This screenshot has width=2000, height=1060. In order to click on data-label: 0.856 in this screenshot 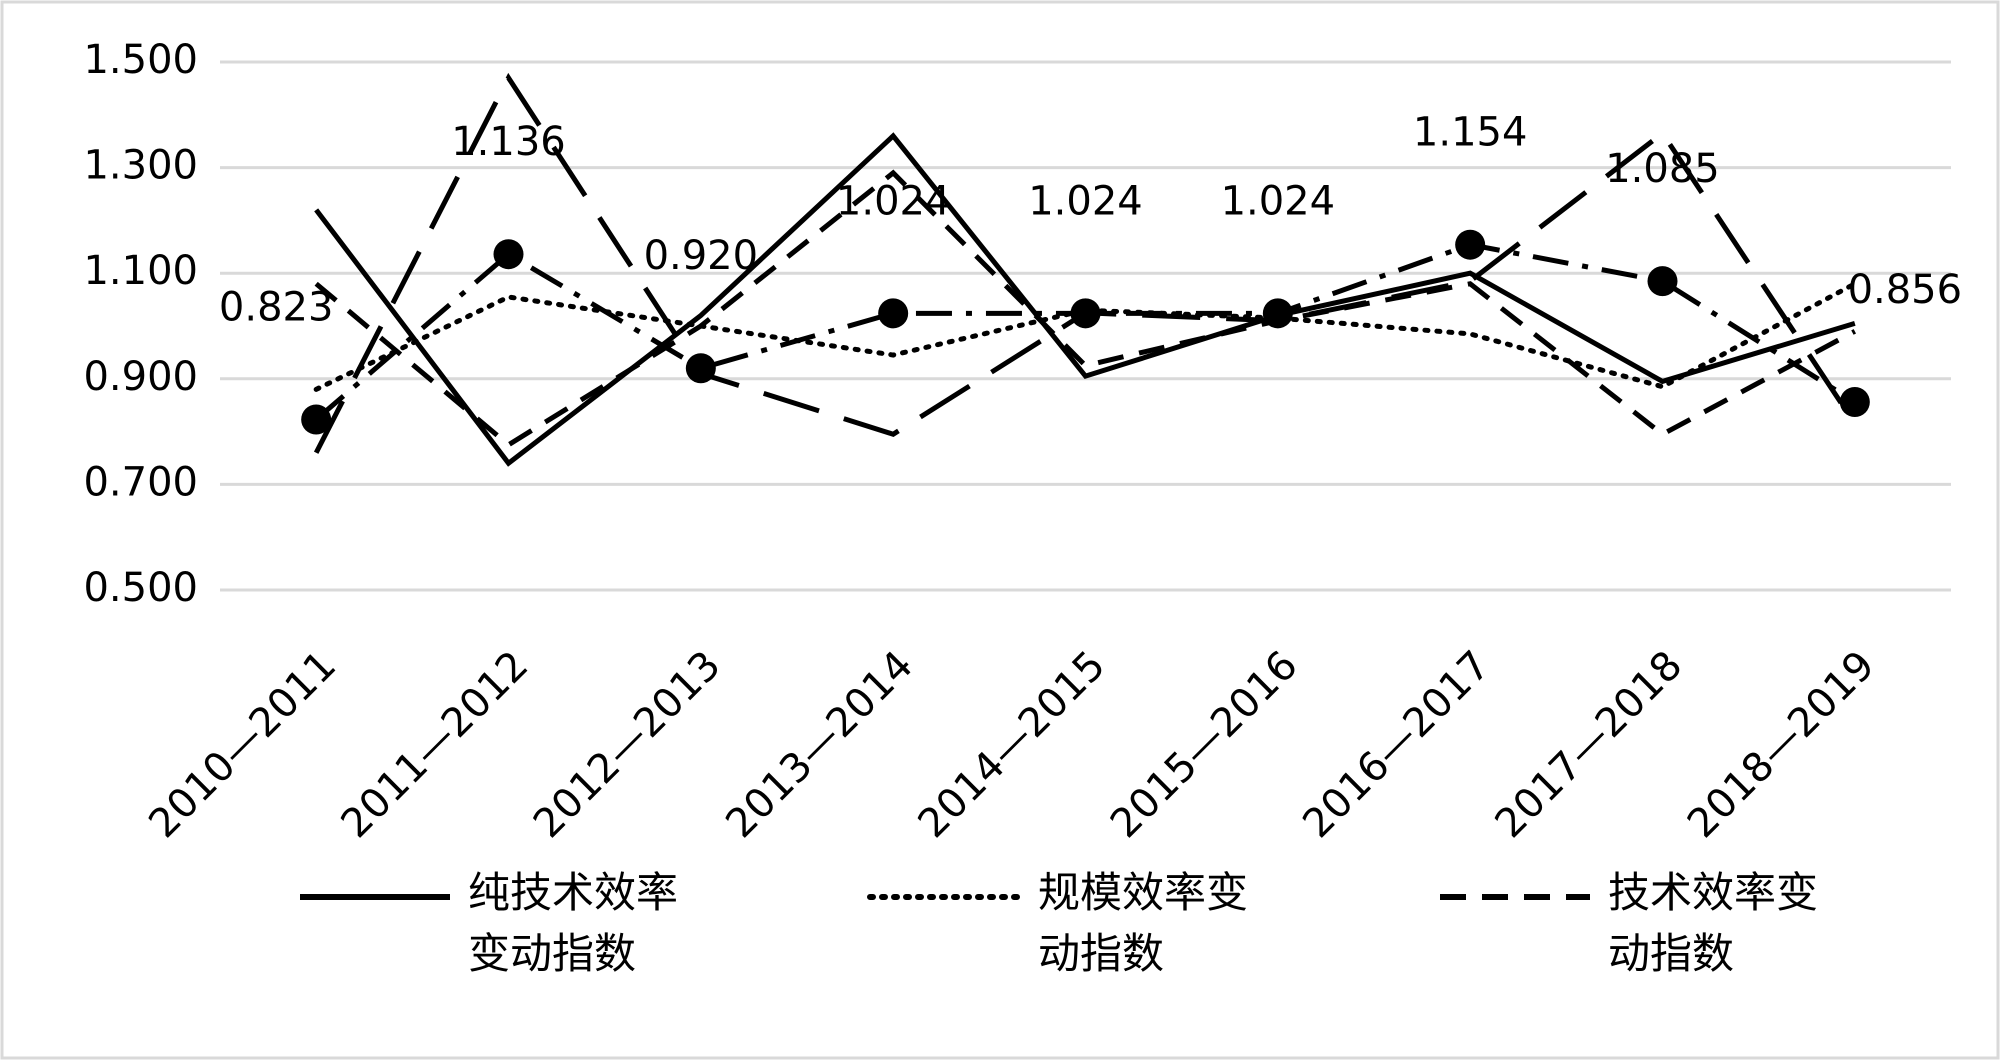, I will do `click(1905, 290)`.